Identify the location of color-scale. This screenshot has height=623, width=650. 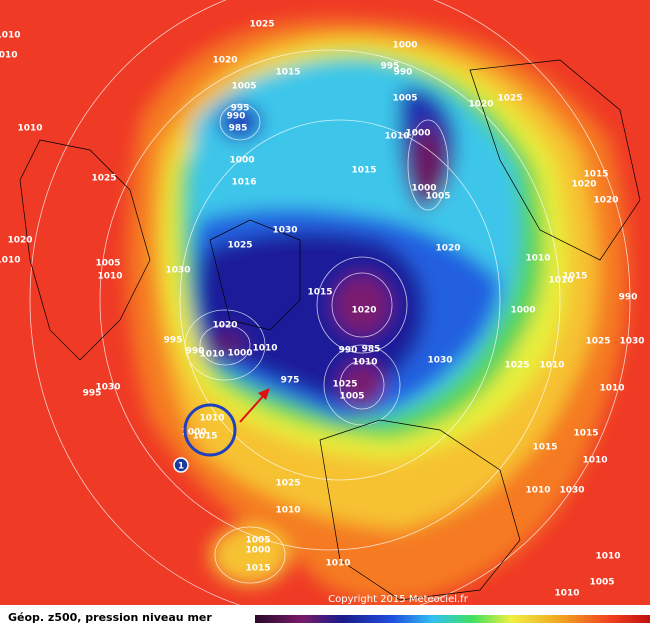
(452, 619).